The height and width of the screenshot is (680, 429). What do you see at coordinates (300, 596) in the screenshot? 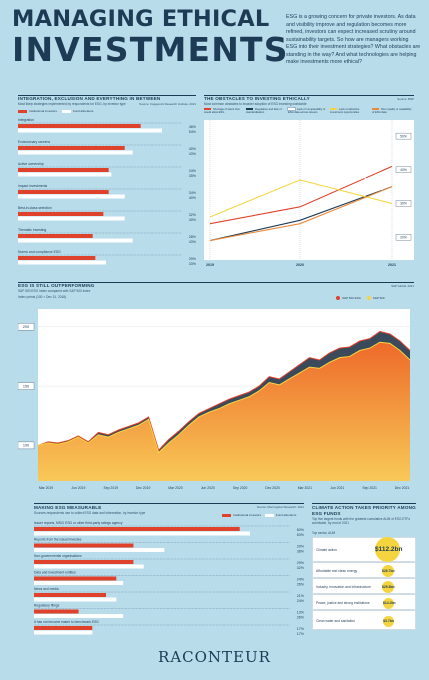
I see `value-label: 21%` at bounding box center [300, 596].